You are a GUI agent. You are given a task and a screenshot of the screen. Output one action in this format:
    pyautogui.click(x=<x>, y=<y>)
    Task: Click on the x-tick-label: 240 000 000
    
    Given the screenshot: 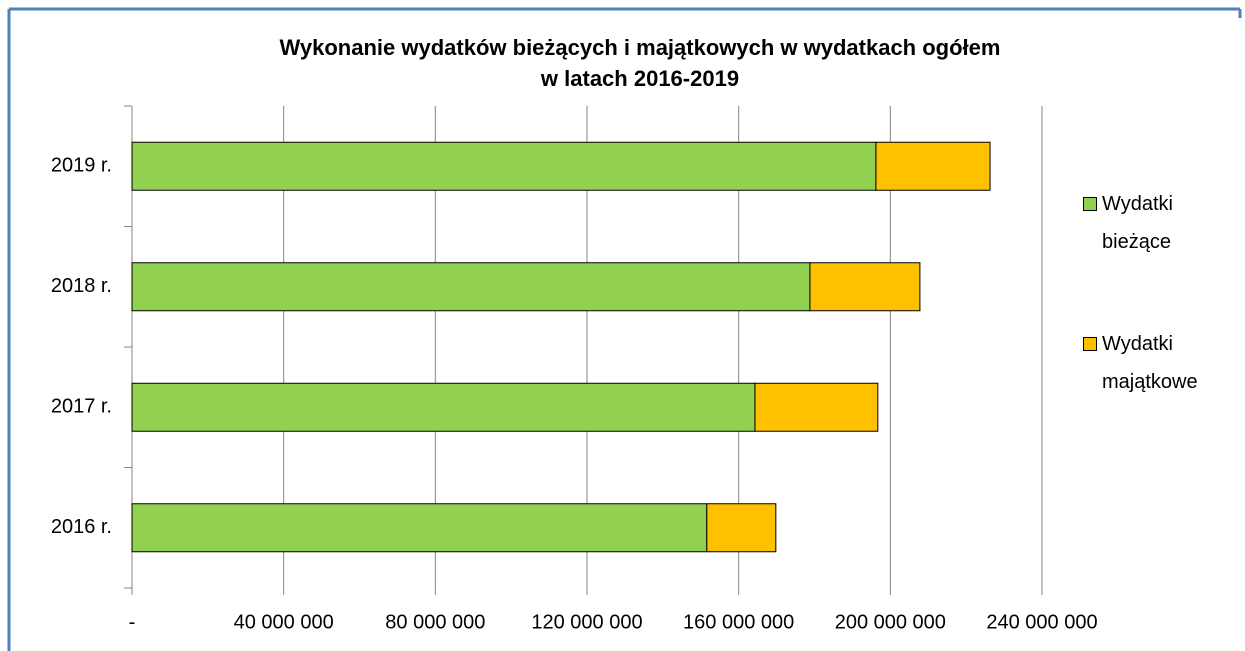 What is the action you would take?
    pyautogui.click(x=1041, y=622)
    